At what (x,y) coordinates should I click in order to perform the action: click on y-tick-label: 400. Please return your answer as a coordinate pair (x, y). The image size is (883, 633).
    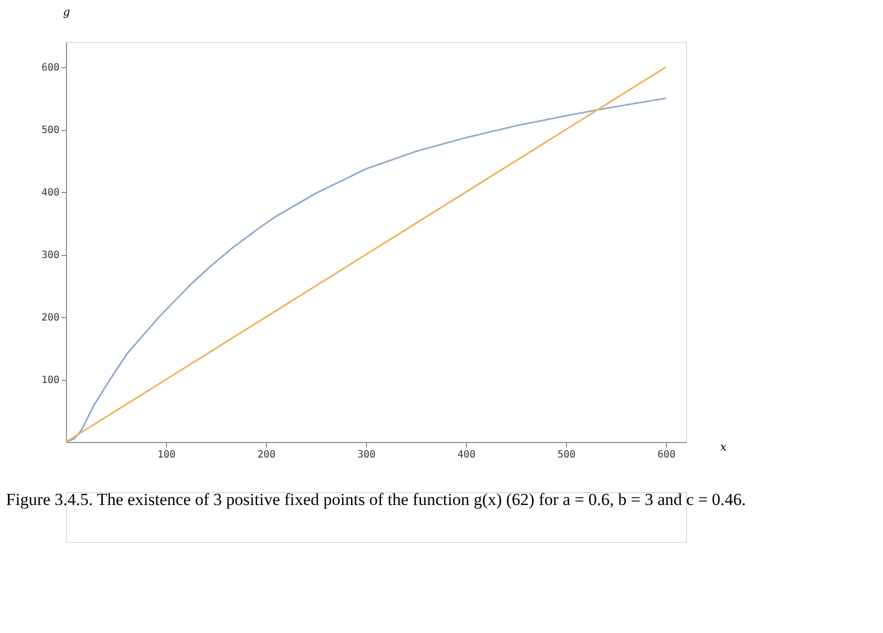
    Looking at the image, I should click on (50, 193).